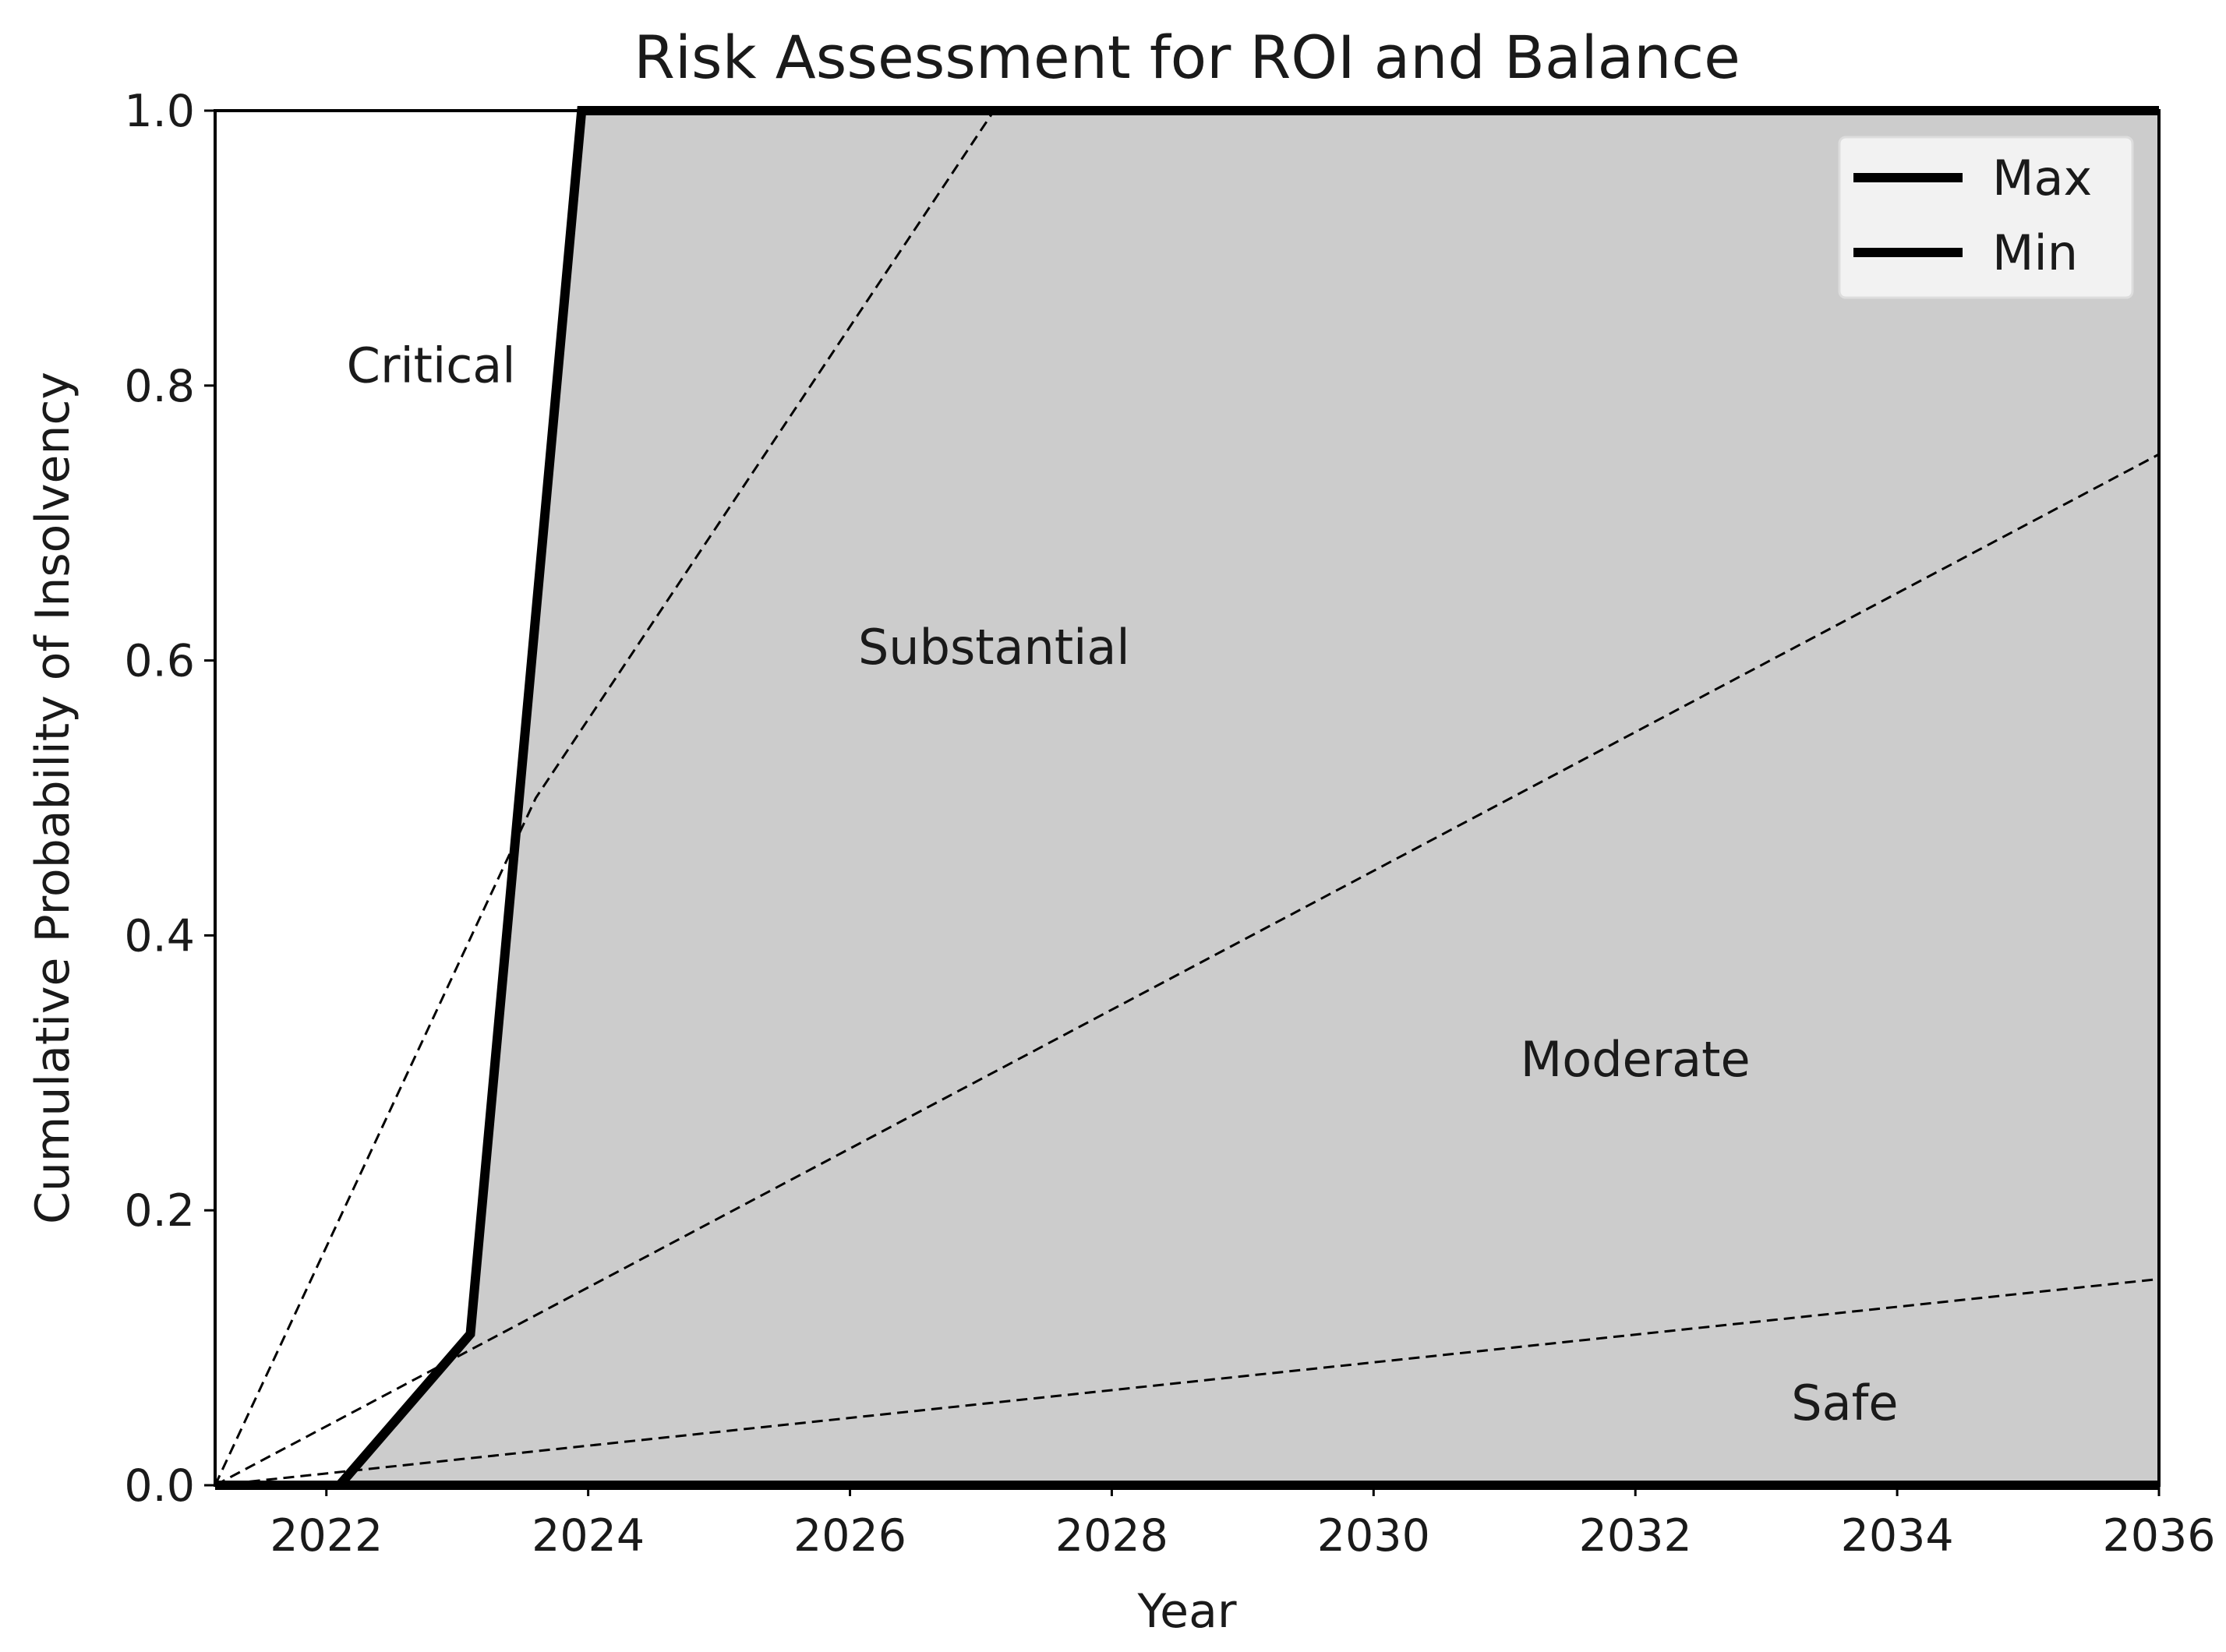  What do you see at coordinates (2158, 1536) in the screenshot?
I see `x-tick-label: 2036` at bounding box center [2158, 1536].